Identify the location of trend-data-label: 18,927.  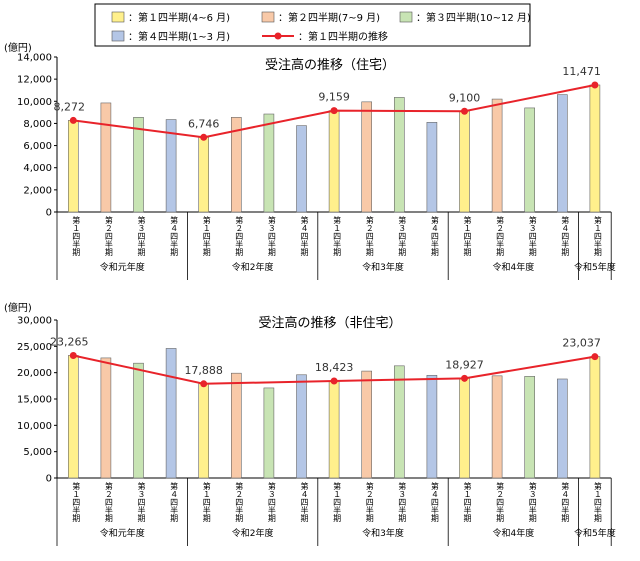
(464, 364).